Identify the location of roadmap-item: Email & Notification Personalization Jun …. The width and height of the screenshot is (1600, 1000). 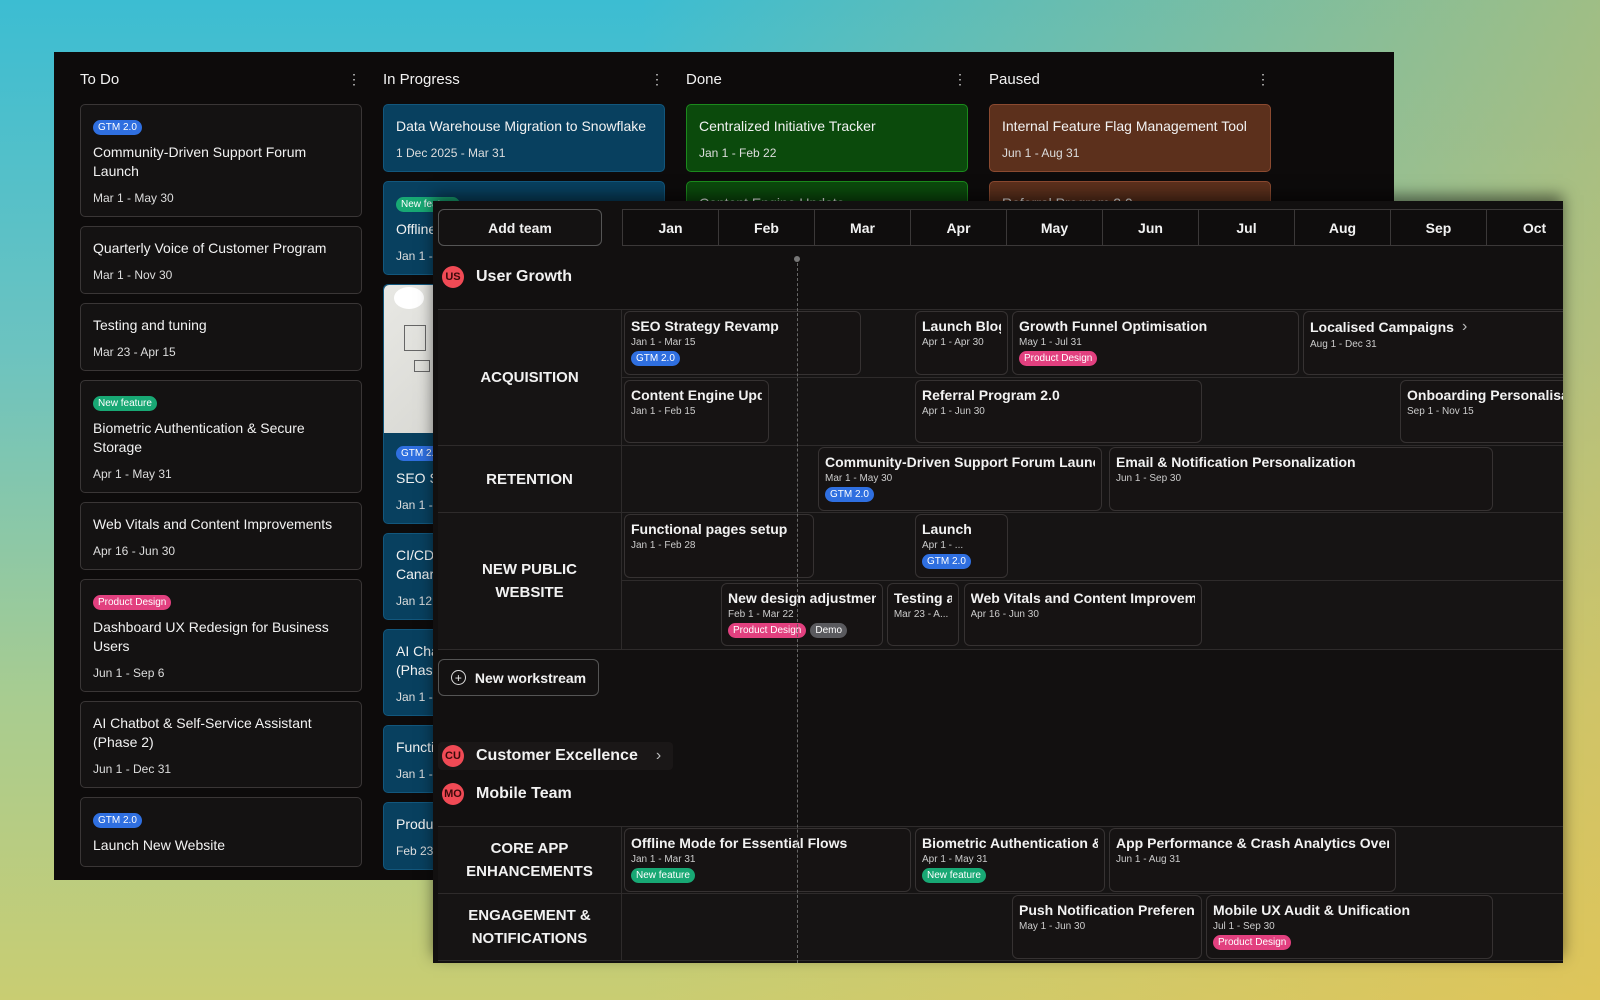
(1301, 479).